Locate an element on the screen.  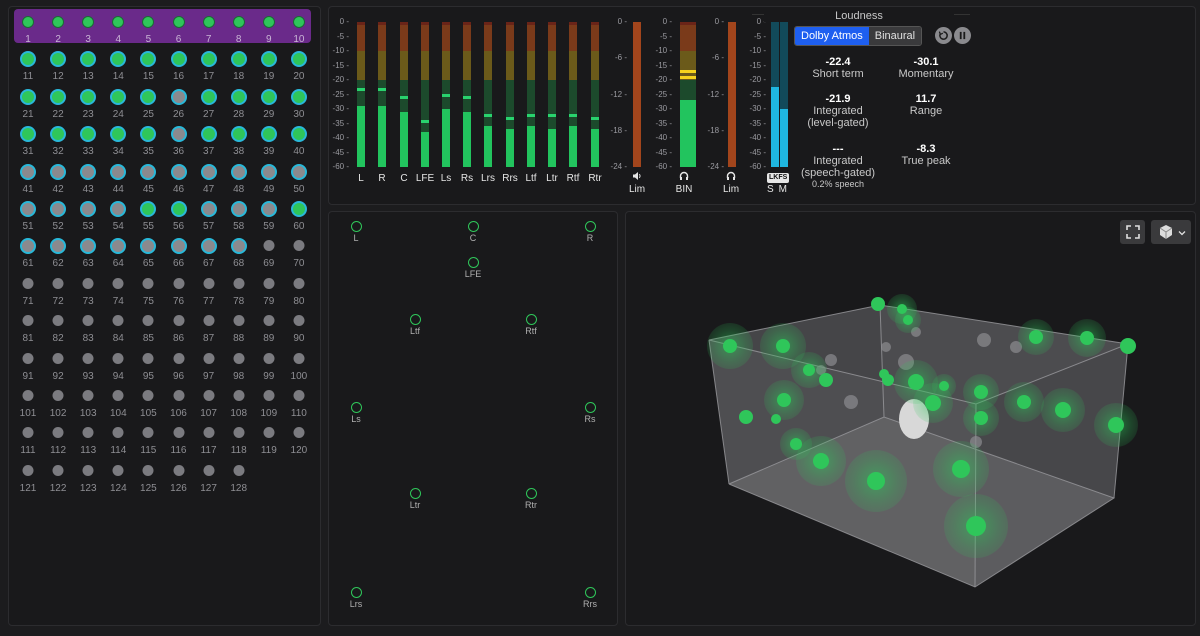
object-121: 121 is located at coordinates (28, 477).